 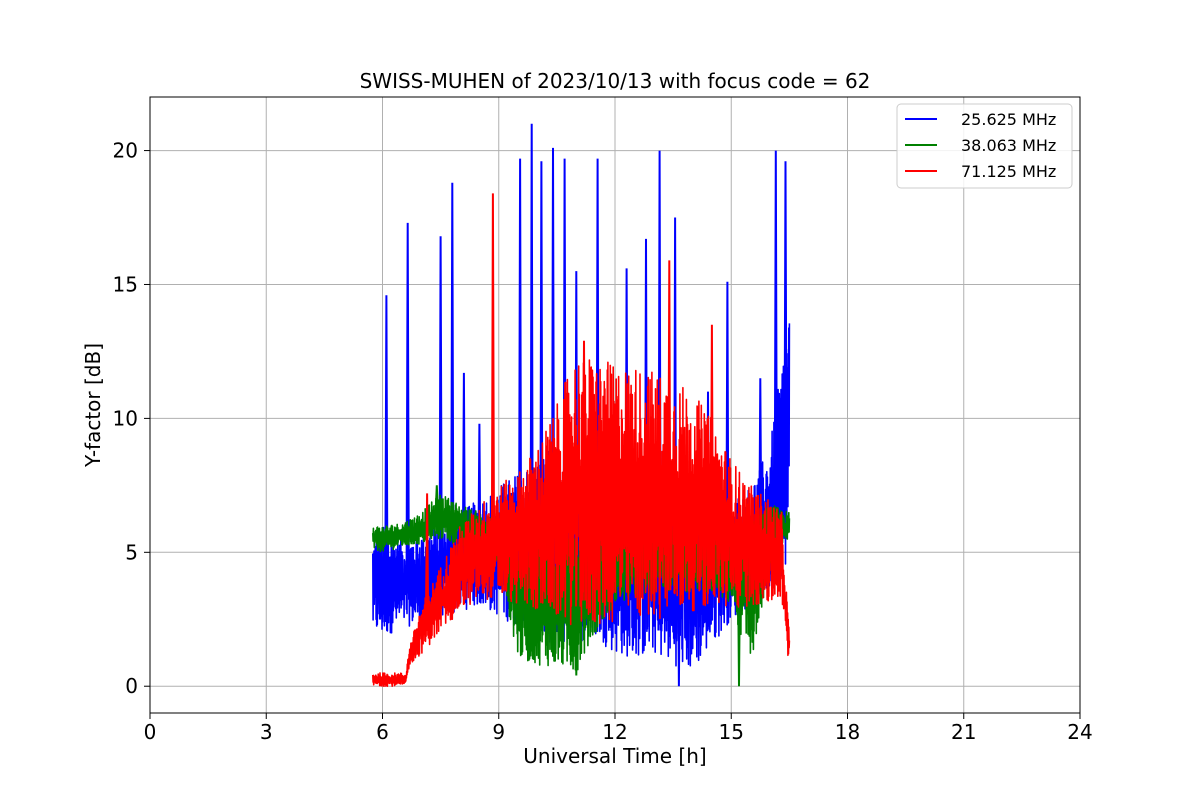 What do you see at coordinates (131, 552) in the screenshot?
I see `y-tick-label: 5` at bounding box center [131, 552].